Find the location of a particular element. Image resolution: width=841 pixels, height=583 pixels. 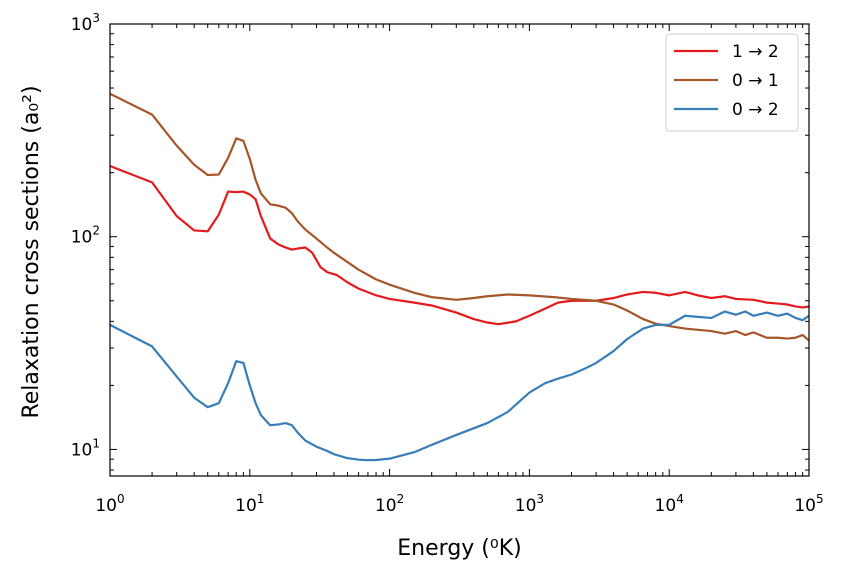

x-tick-label: 10² is located at coordinates (389, 504).